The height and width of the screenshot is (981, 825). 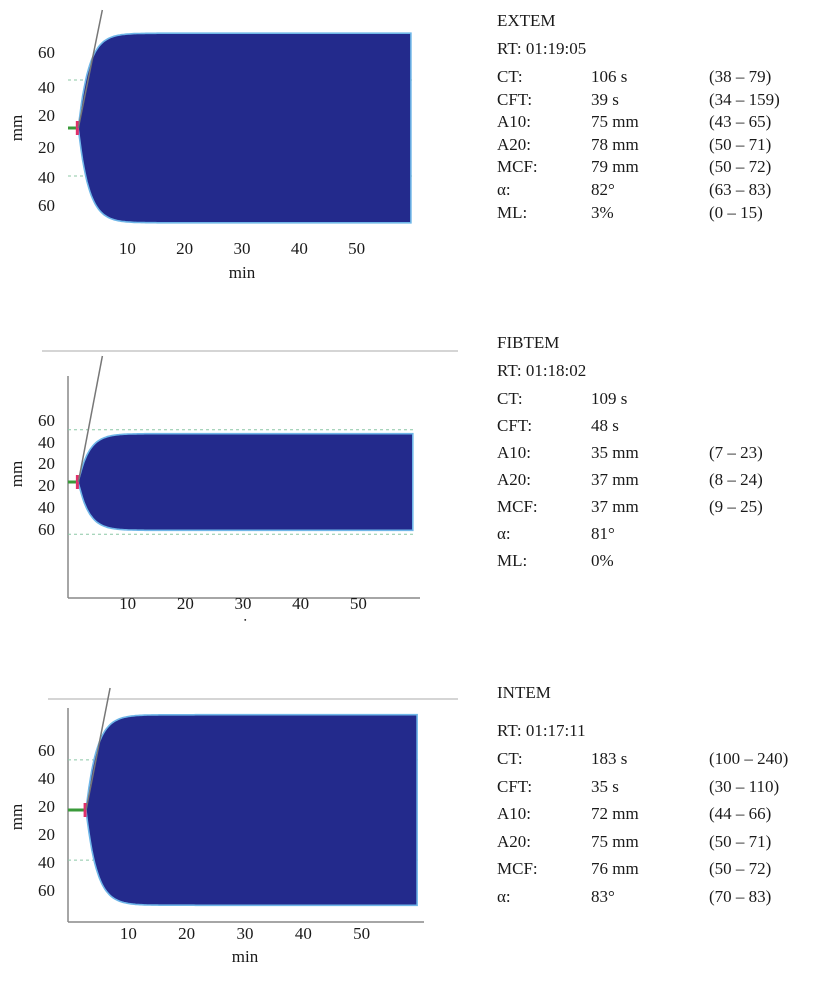 I want to click on extem-y-label: mm, so click(x=16, y=128).